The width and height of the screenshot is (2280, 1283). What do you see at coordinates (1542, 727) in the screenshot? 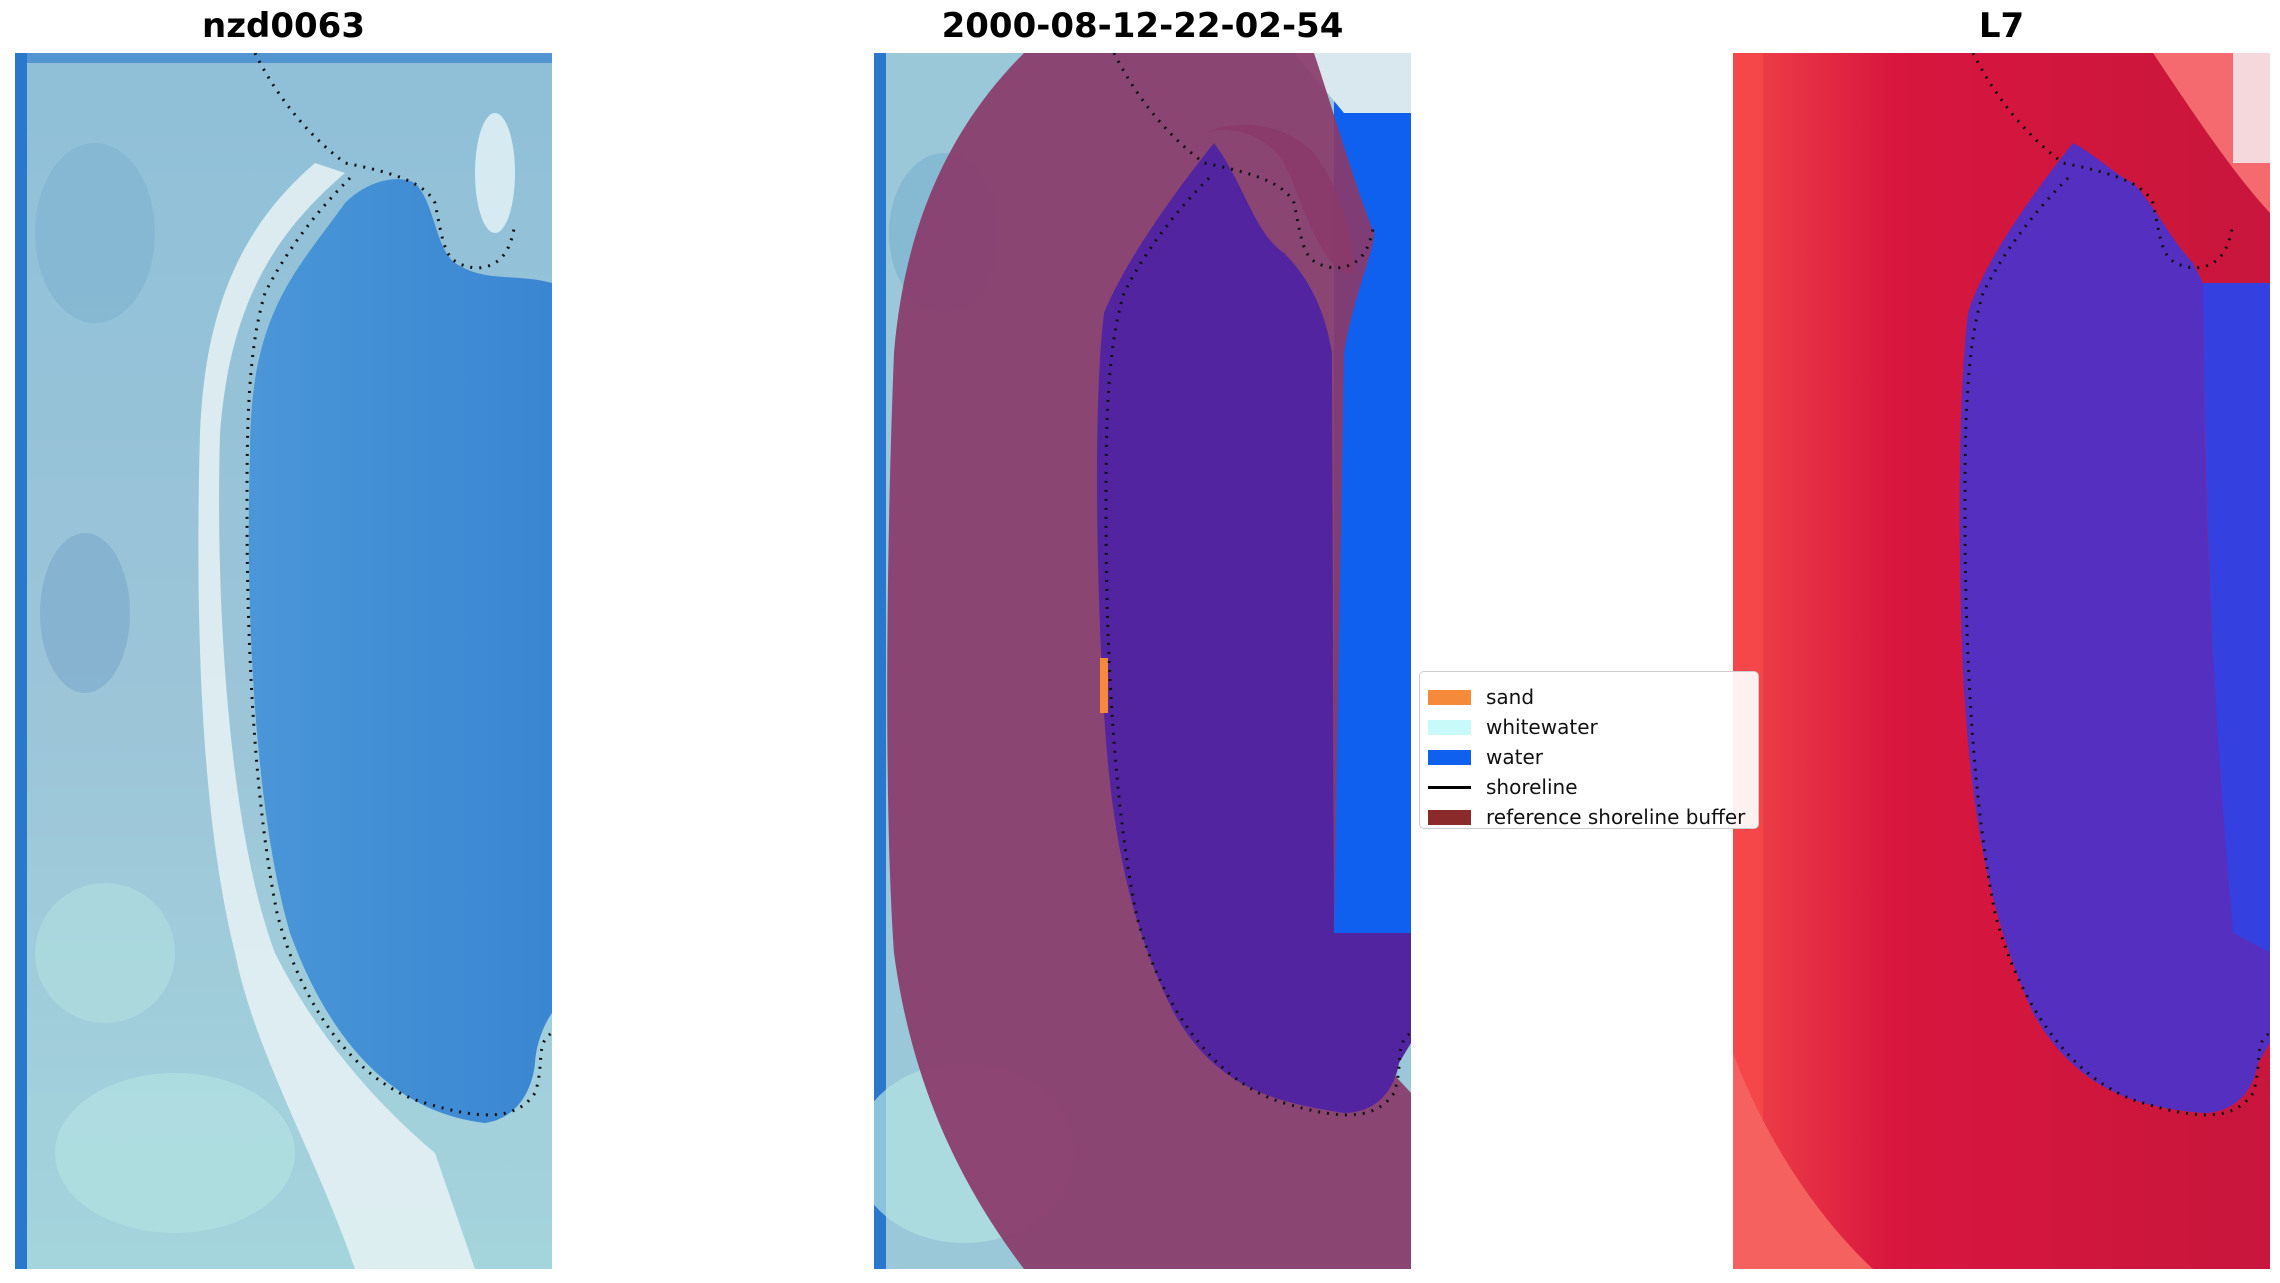
I see `legend-label: whitewater` at bounding box center [1542, 727].